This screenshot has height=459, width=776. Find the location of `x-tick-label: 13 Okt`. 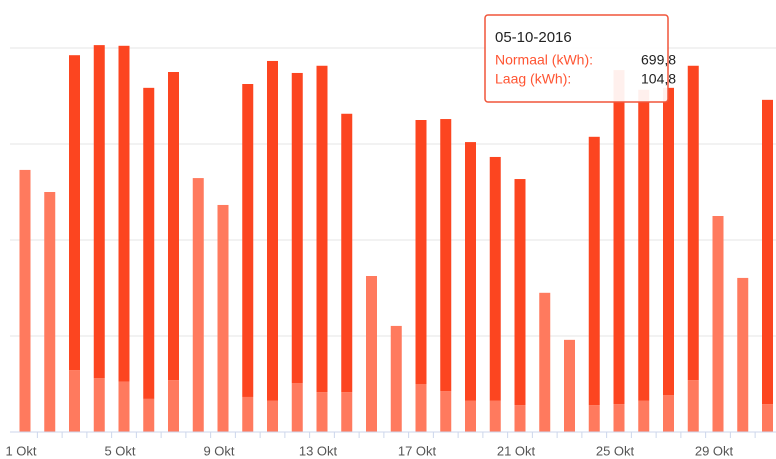

x-tick-label: 13 Okt is located at coordinates (318, 450).